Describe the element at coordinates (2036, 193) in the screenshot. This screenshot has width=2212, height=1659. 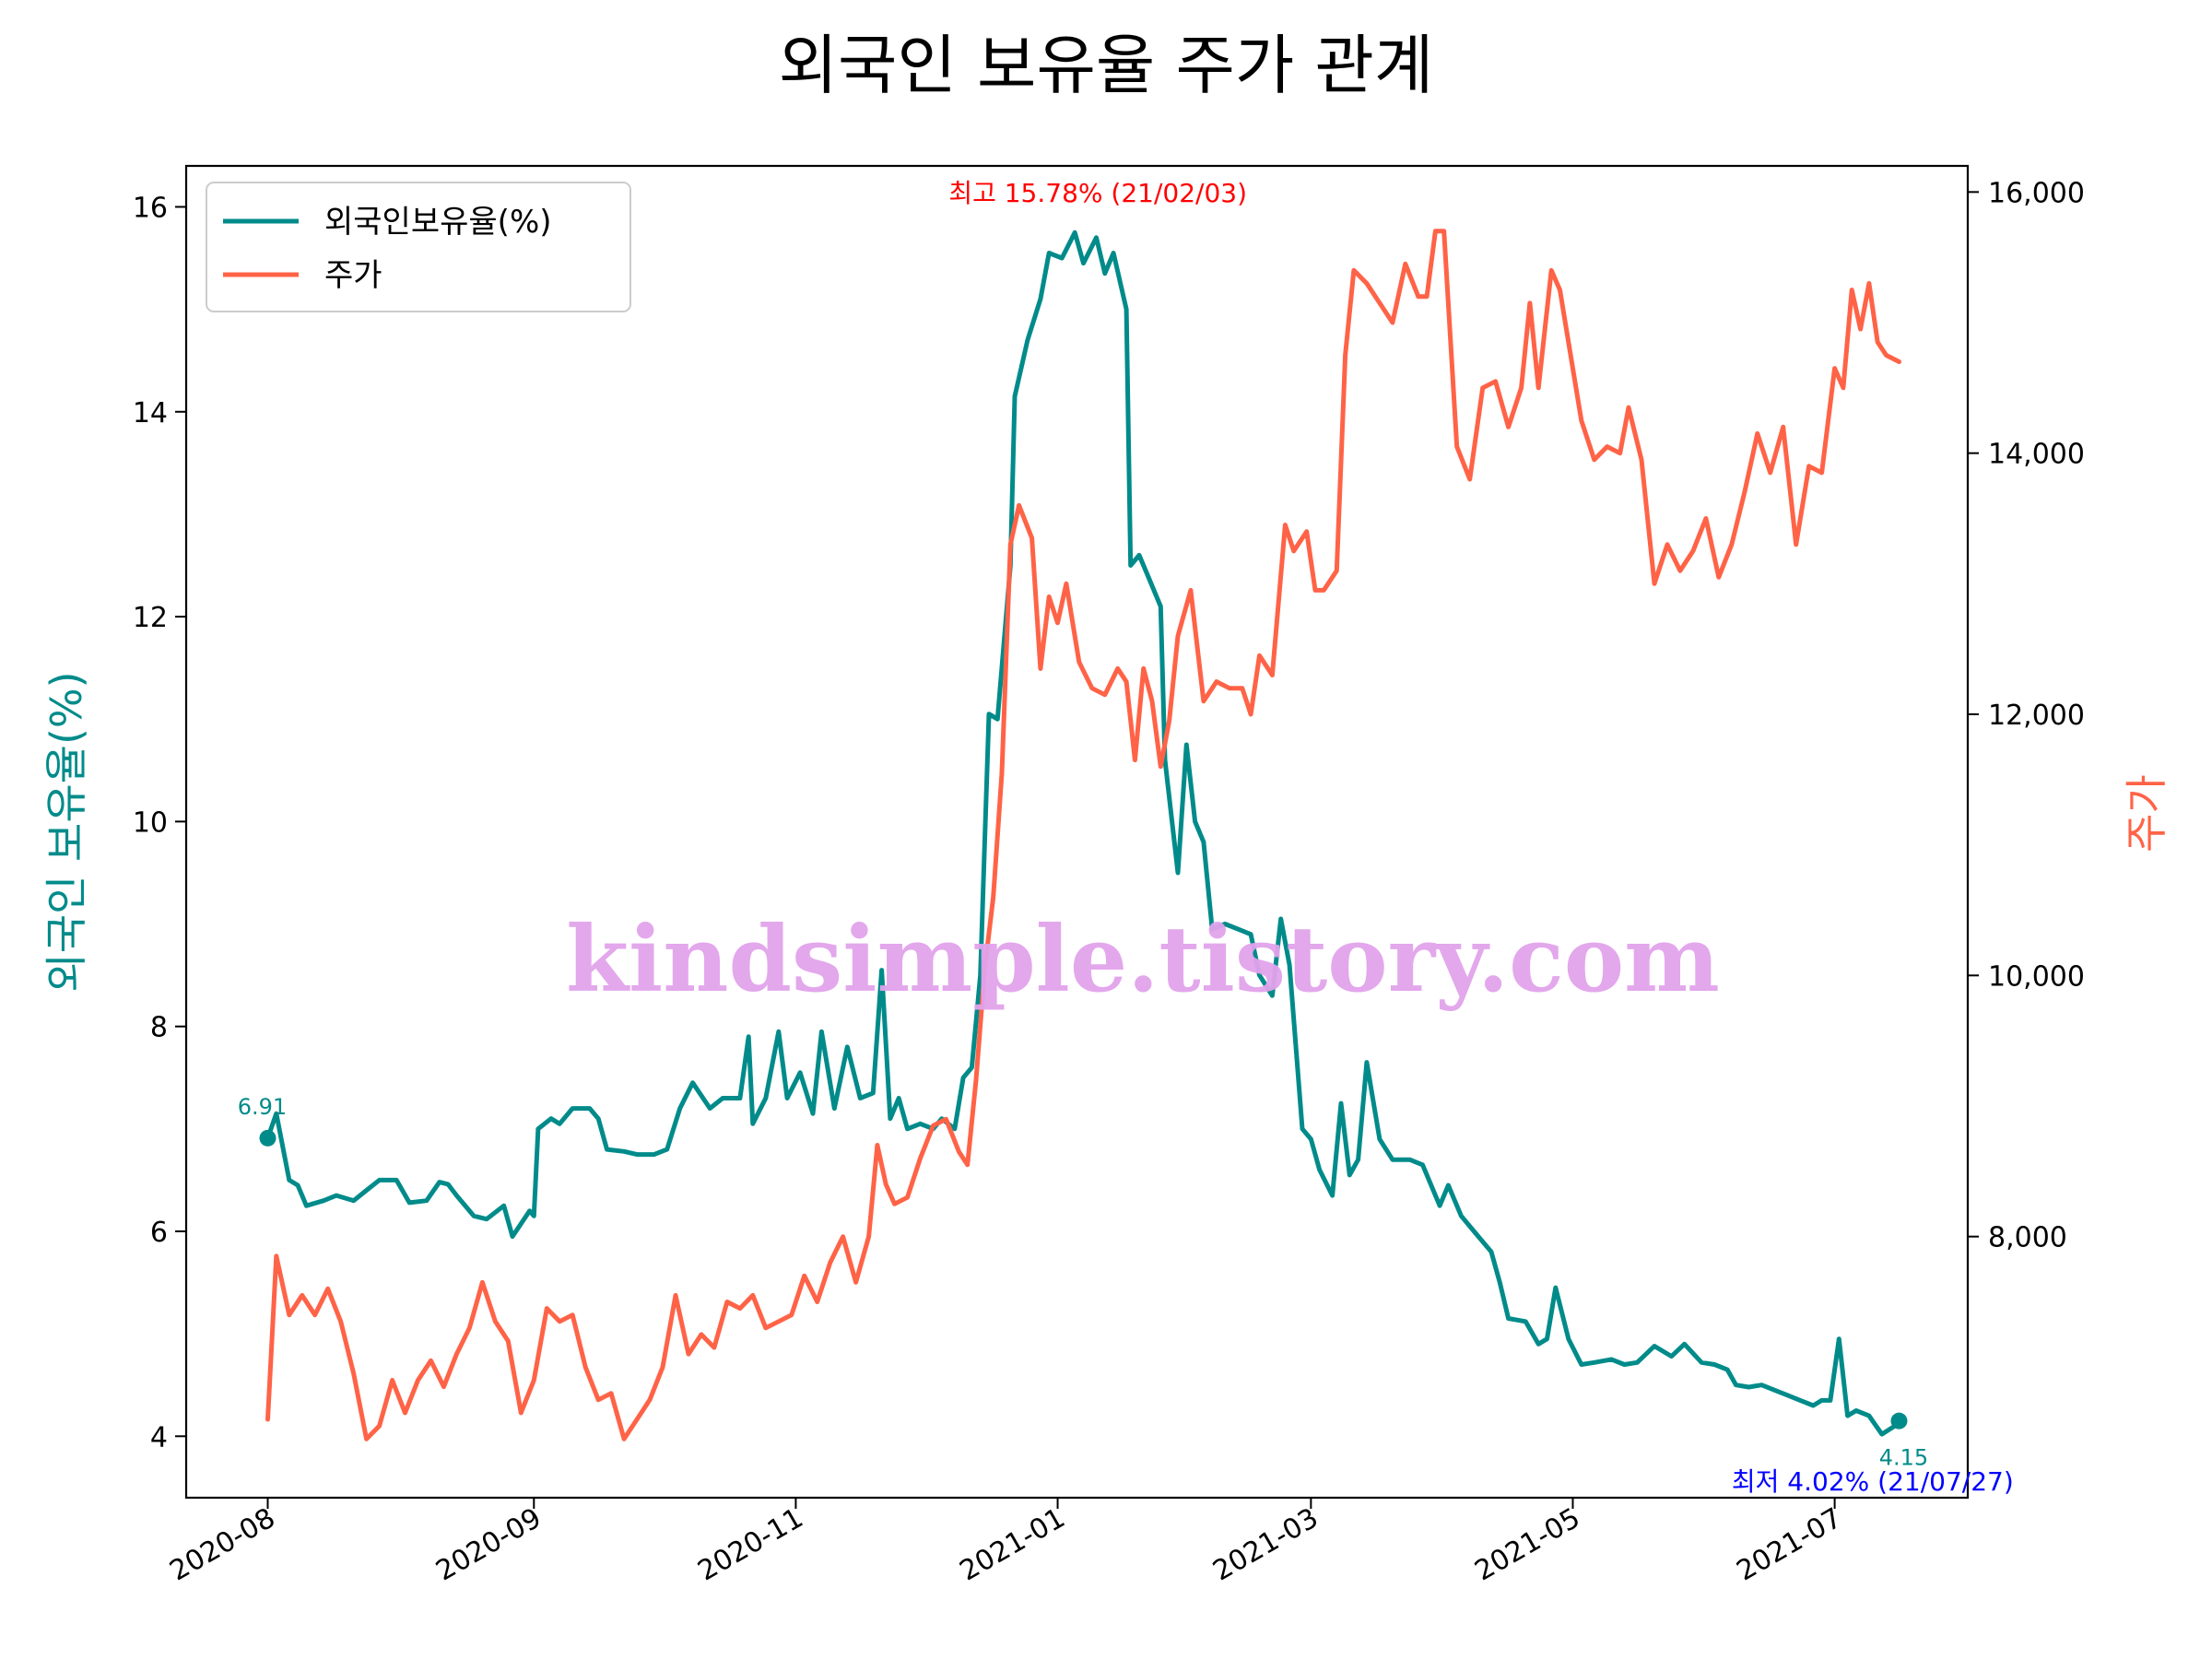
I see `y-right-tick-label: 16,000` at that location.